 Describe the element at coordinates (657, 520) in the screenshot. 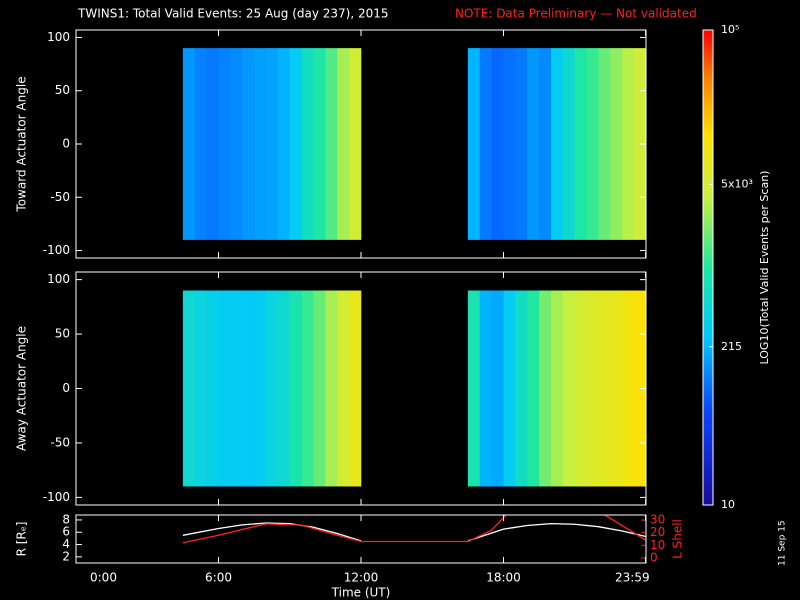

I see `y2-tick-label: 30` at that location.